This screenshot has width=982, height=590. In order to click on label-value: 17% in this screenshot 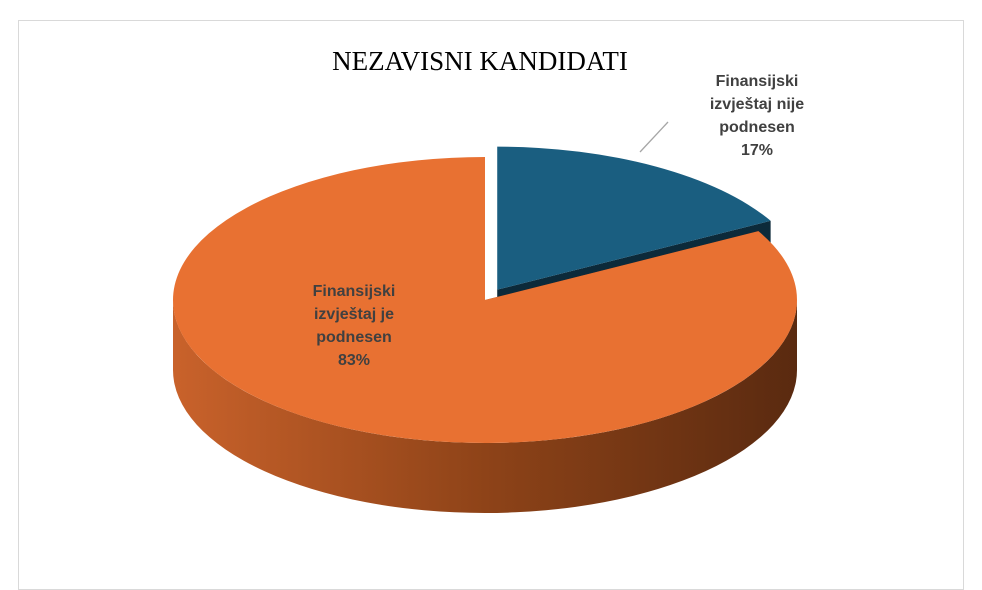, I will do `click(757, 150)`.